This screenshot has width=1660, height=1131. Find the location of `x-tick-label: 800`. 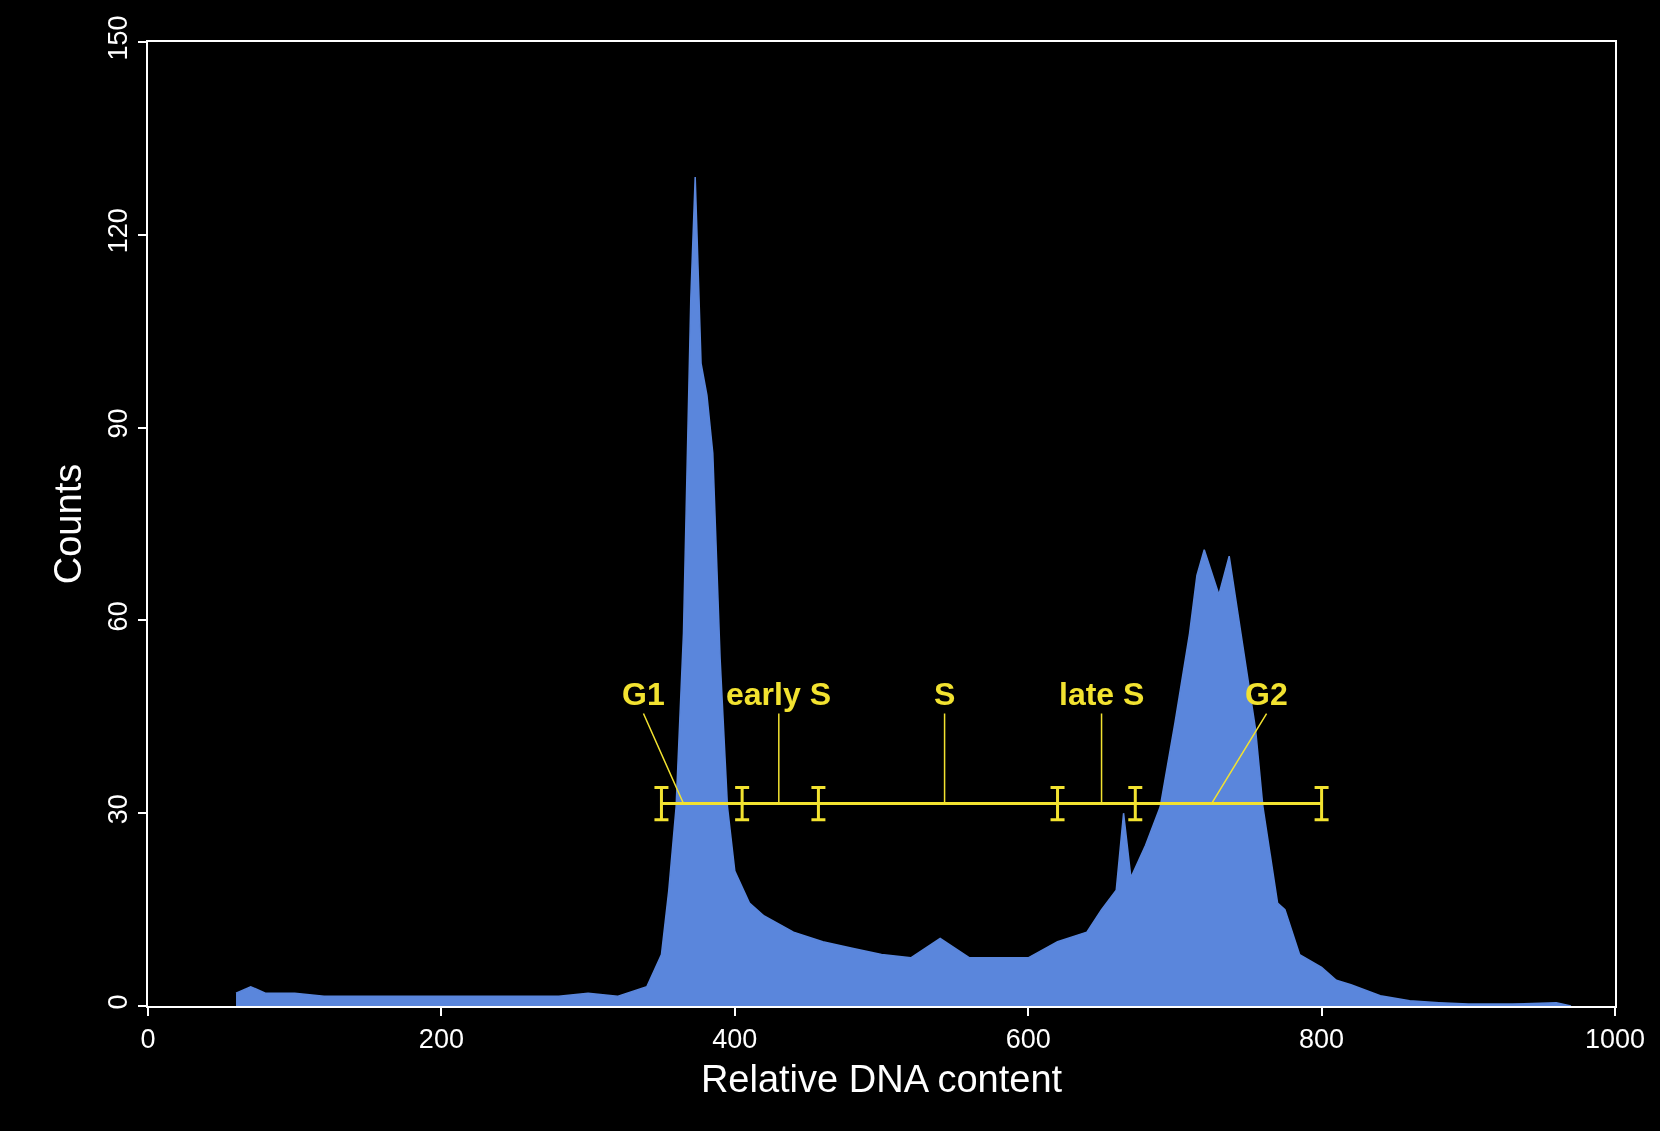

x-tick-label: 800 is located at coordinates (1322, 1039).